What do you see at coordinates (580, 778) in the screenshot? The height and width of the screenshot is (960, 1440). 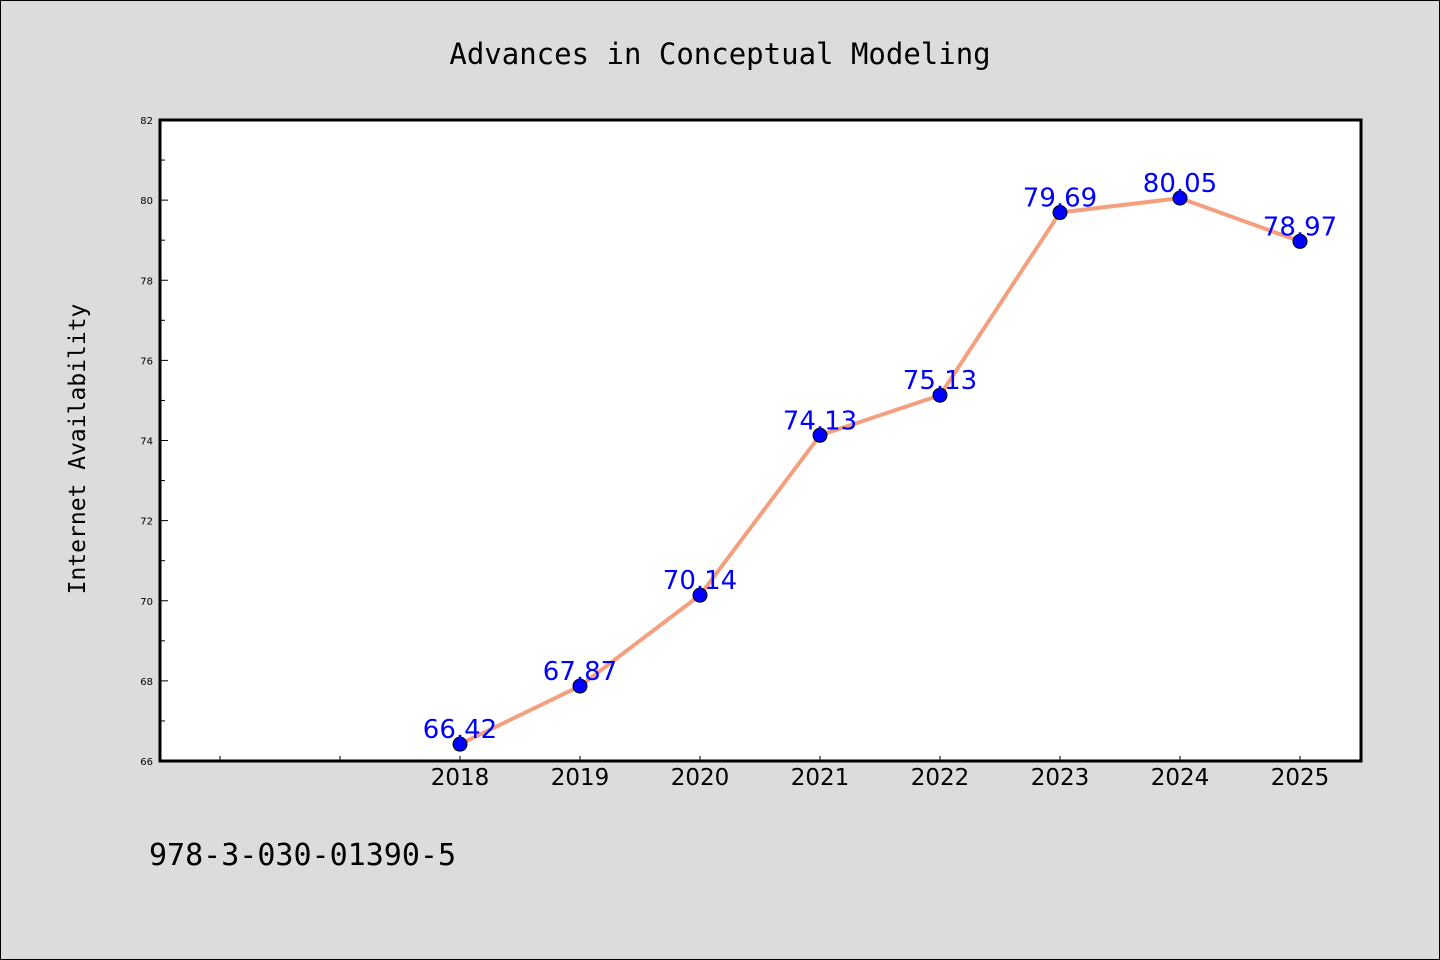 I see `x-tick-label: 2019` at bounding box center [580, 778].